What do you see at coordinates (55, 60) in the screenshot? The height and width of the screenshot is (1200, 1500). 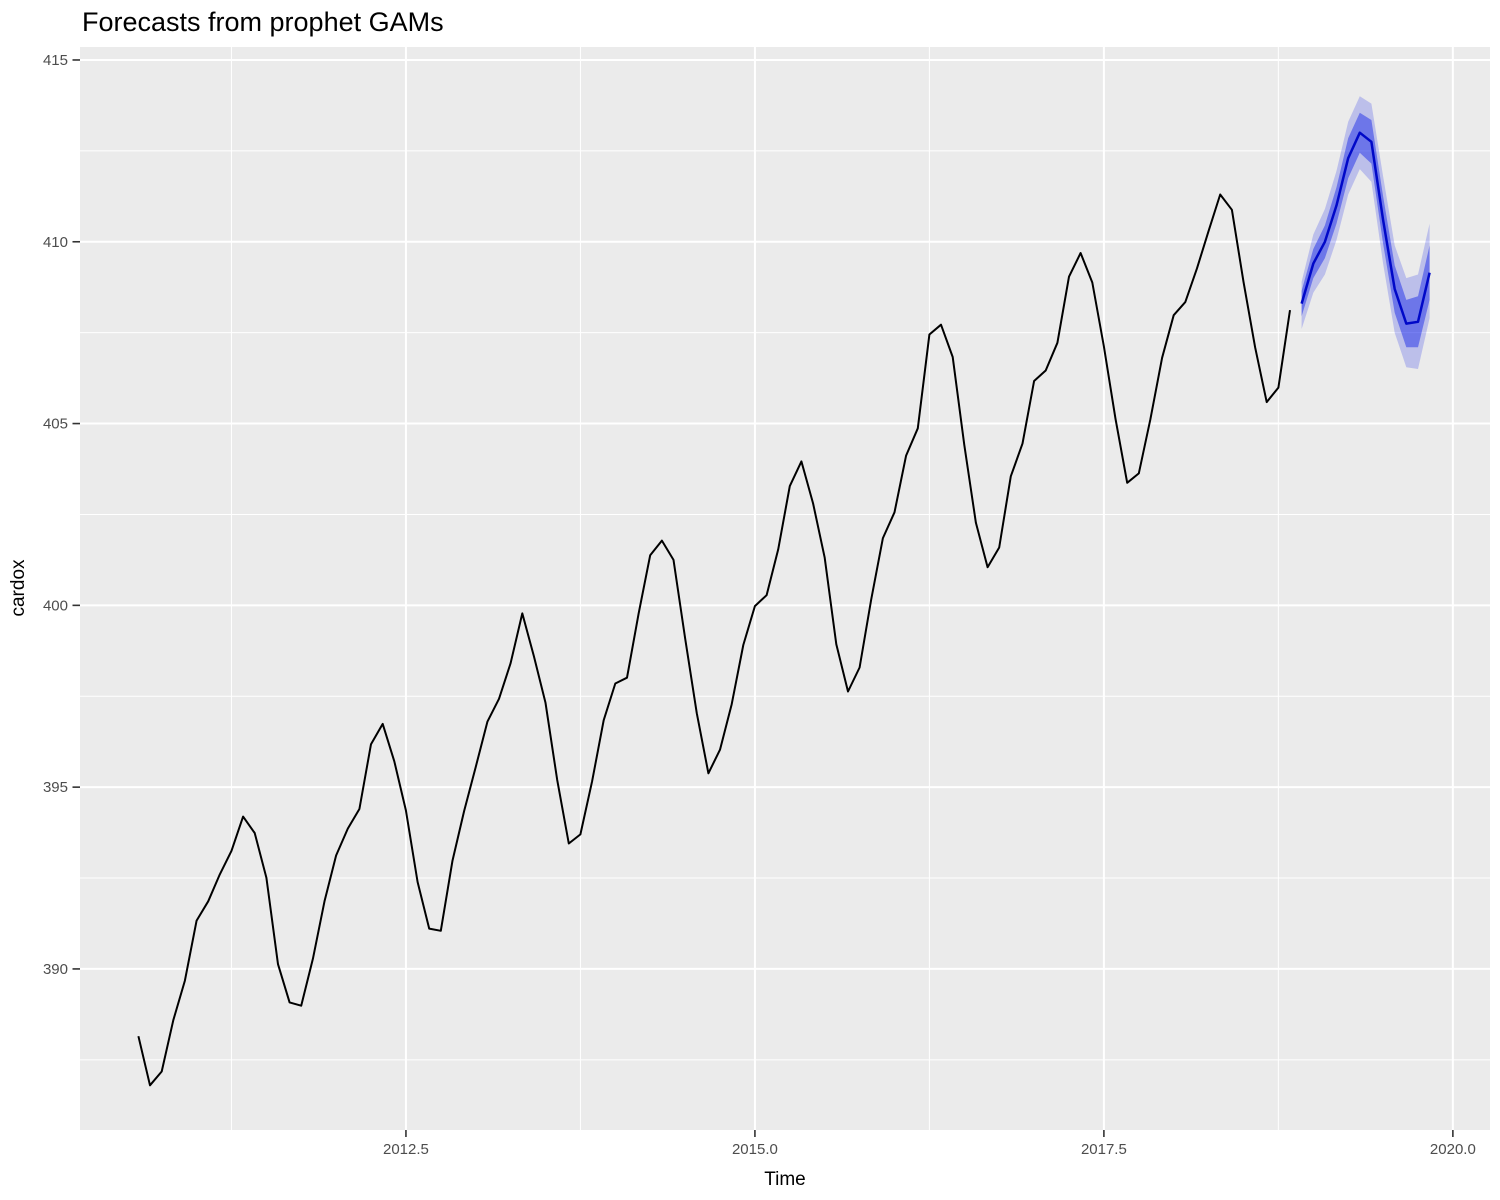 I see `y-tick-label-415: 415` at bounding box center [55, 60].